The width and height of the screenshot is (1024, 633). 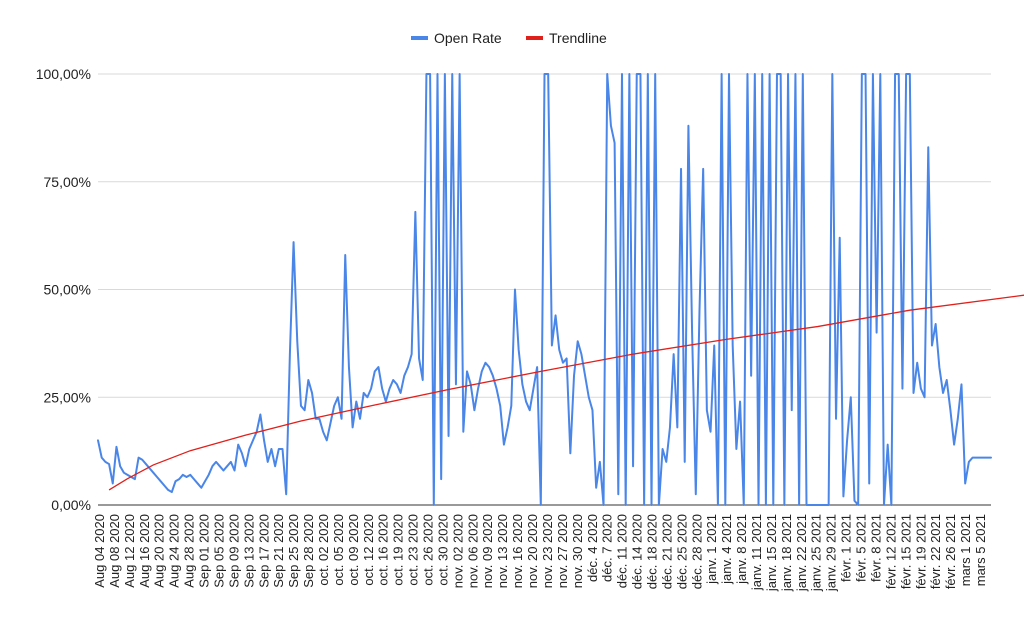 What do you see at coordinates (741, 549) in the screenshot?
I see `x-tick-label: janv. 8 2021` at bounding box center [741, 549].